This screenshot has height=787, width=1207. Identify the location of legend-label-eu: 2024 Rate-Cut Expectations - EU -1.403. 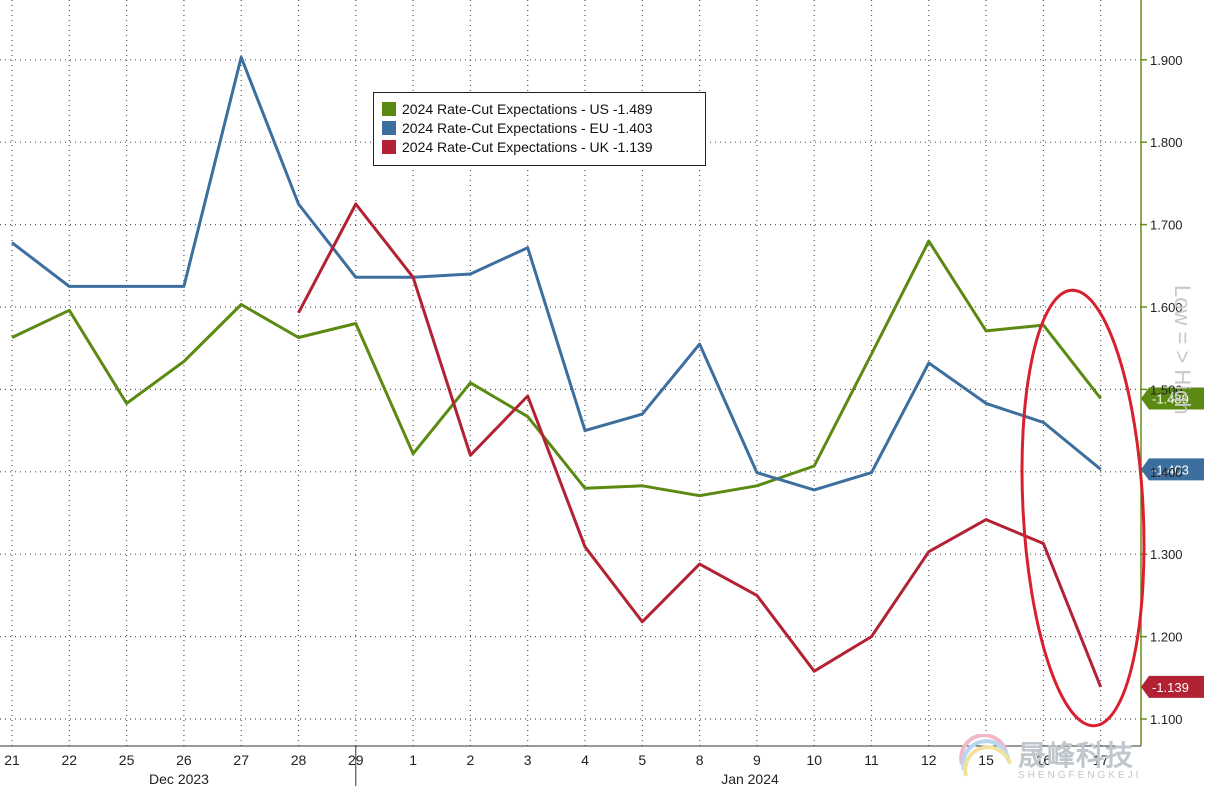
(527, 127).